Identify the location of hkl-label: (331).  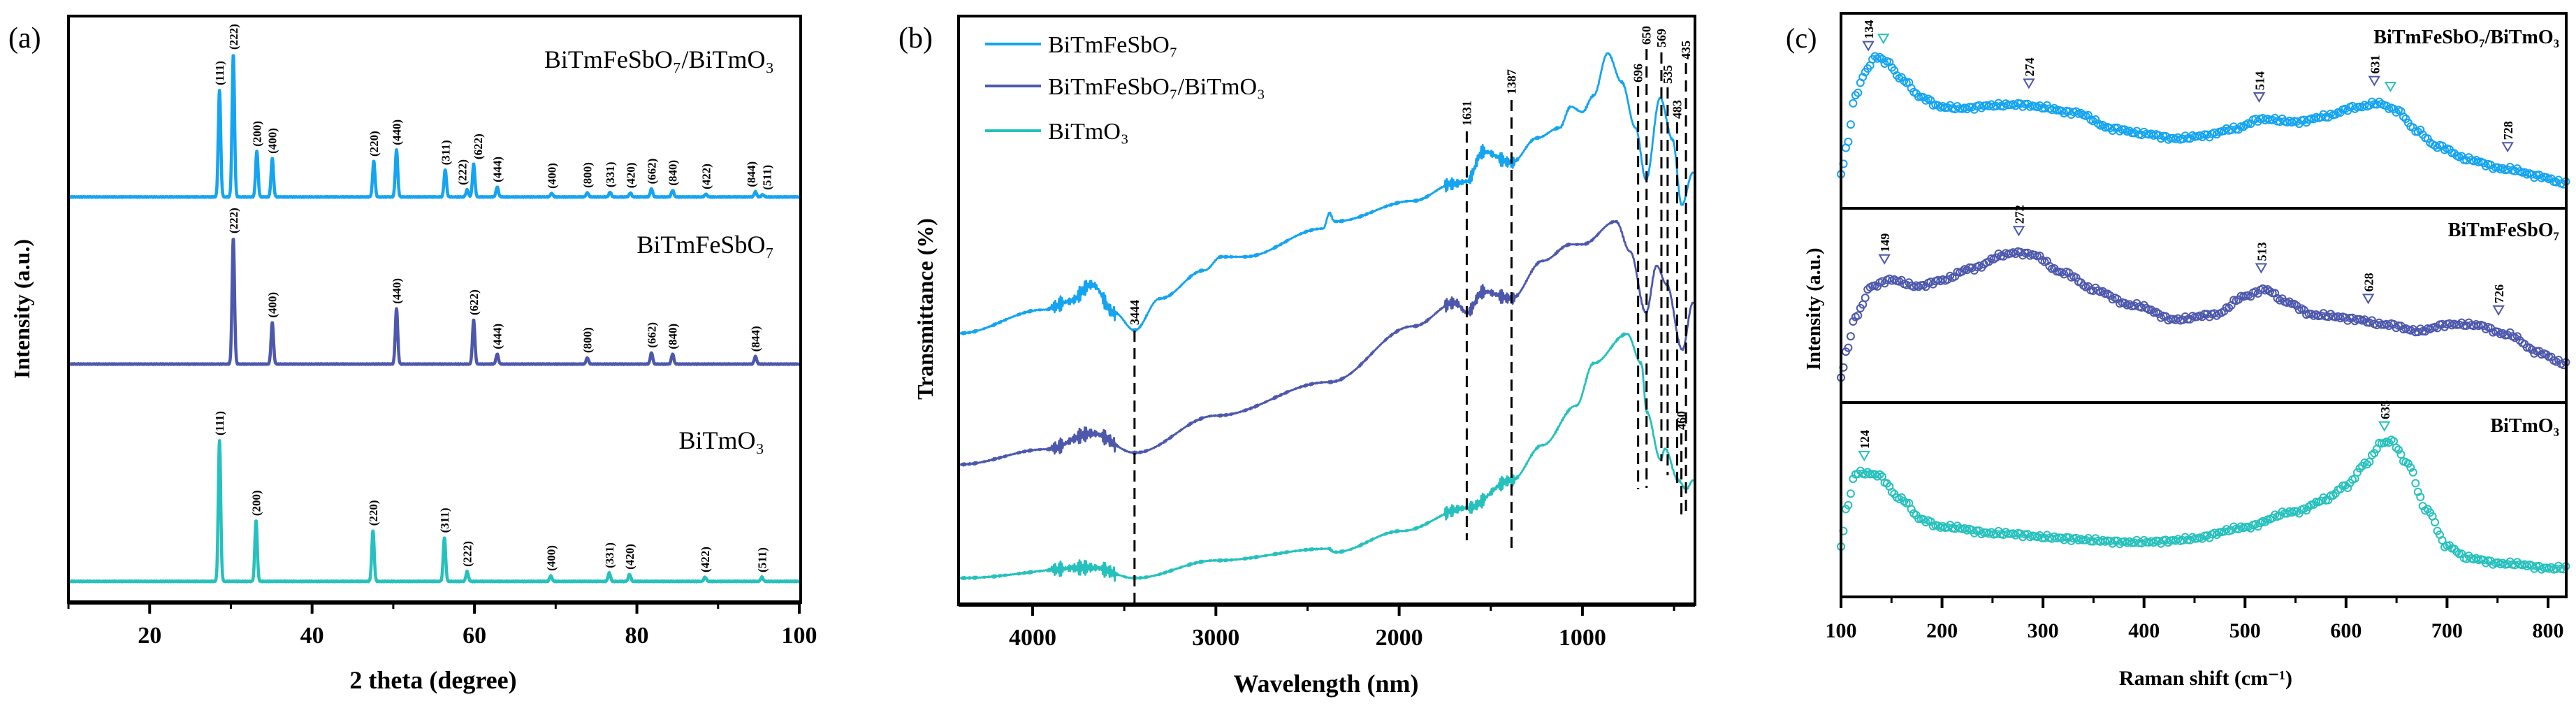
(610, 174).